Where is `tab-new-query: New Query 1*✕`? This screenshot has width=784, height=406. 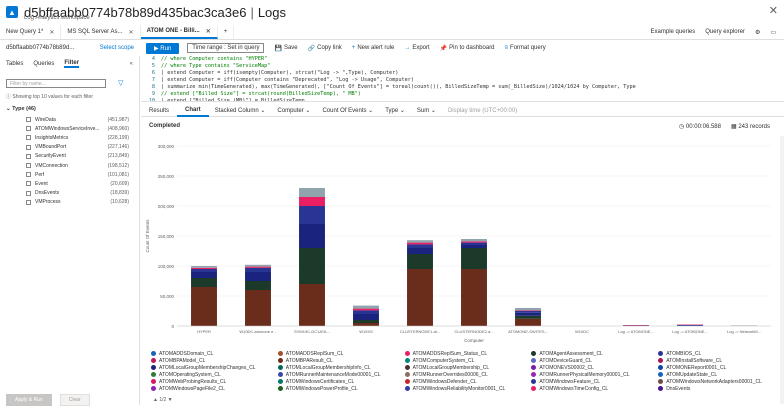 tab-new-query: New Query 1*✕ is located at coordinates (30, 32).